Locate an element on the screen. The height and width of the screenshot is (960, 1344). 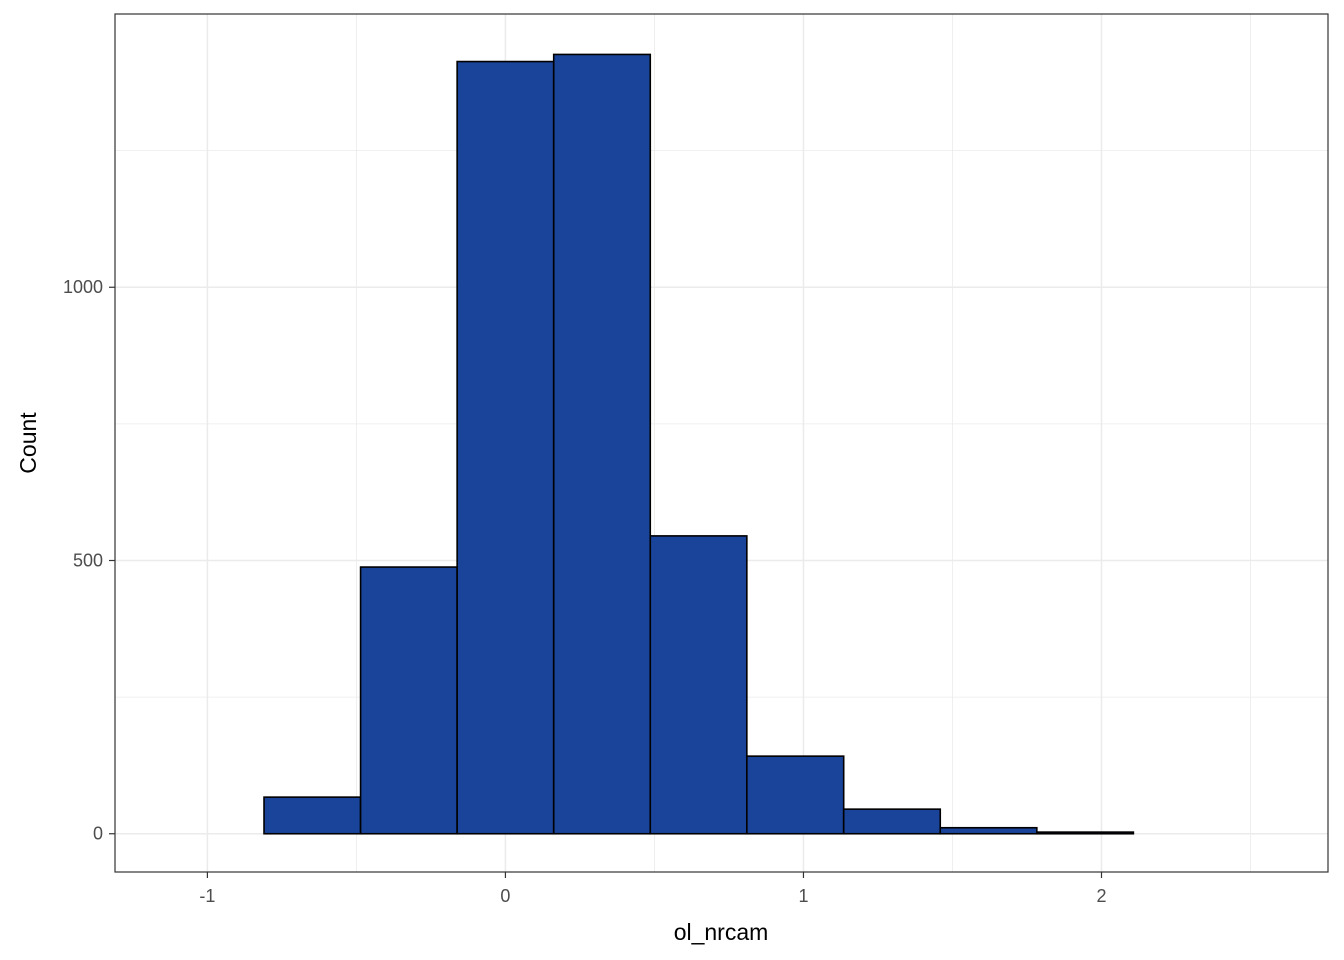
y-axis-title: Count is located at coordinates (28, 443).